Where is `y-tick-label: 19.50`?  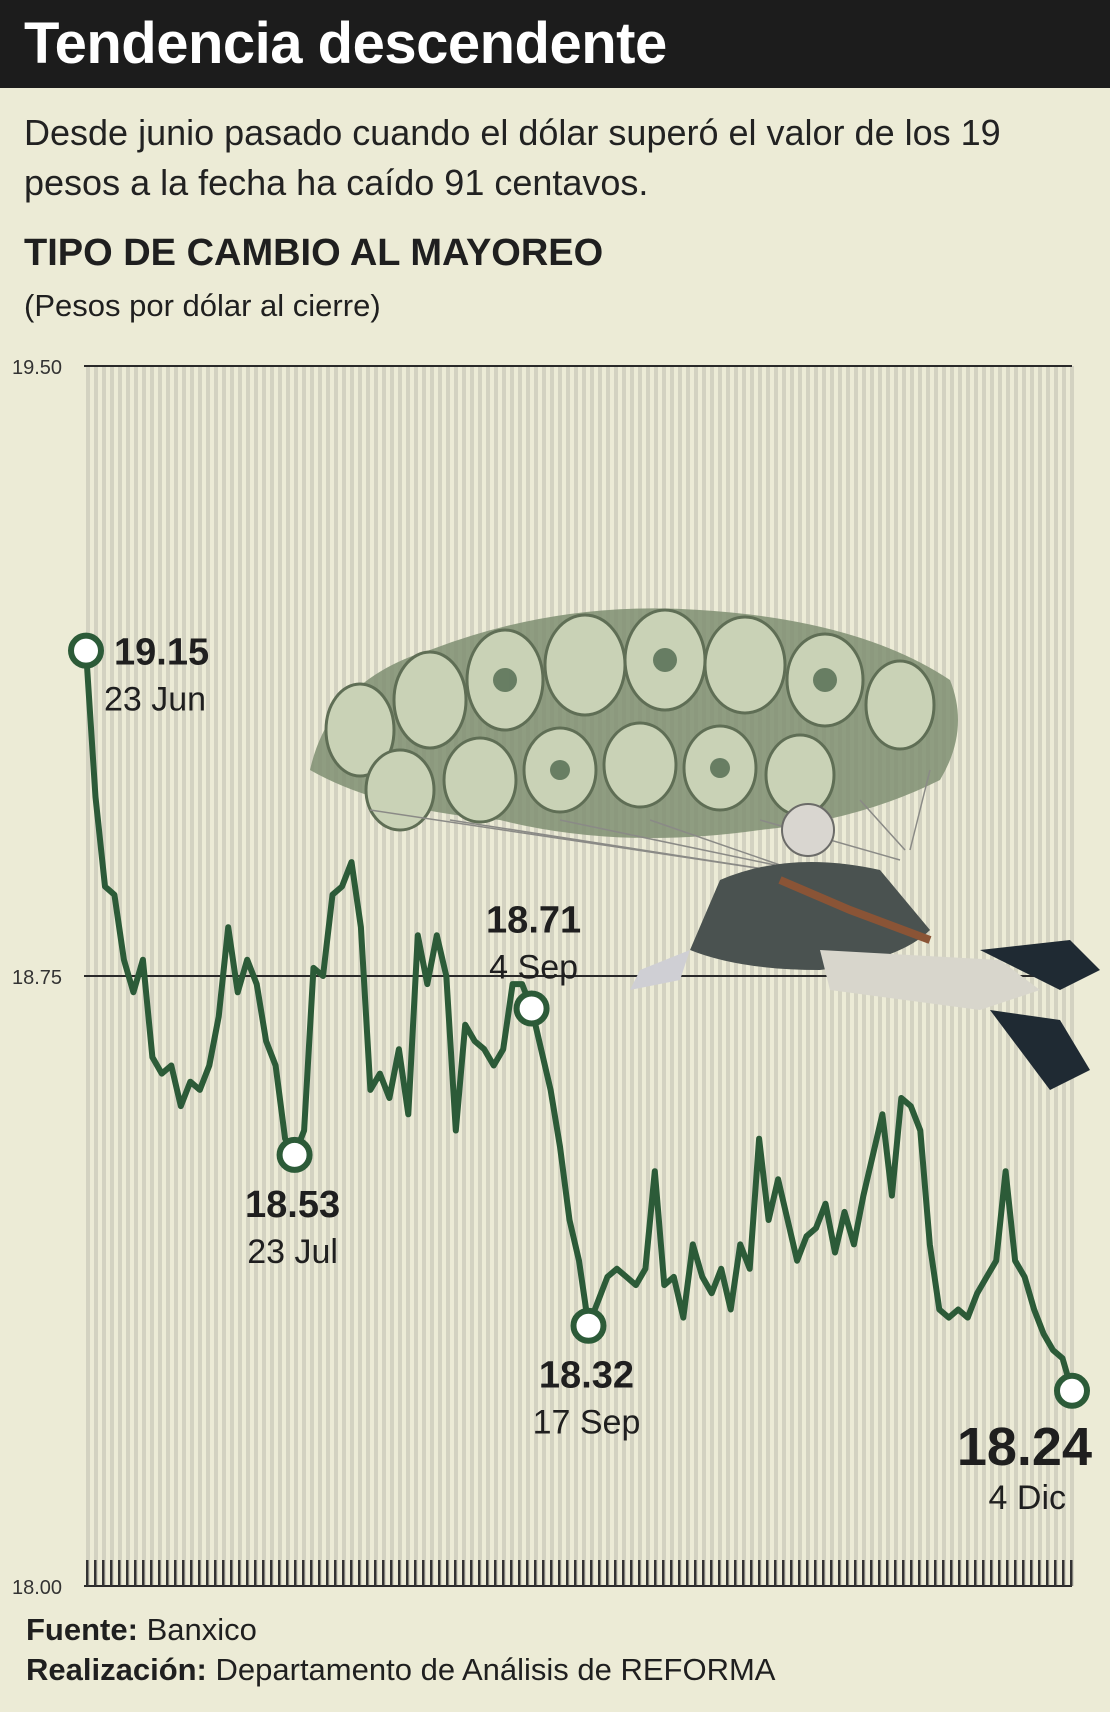
y-tick-label: 19.50 is located at coordinates (37, 368).